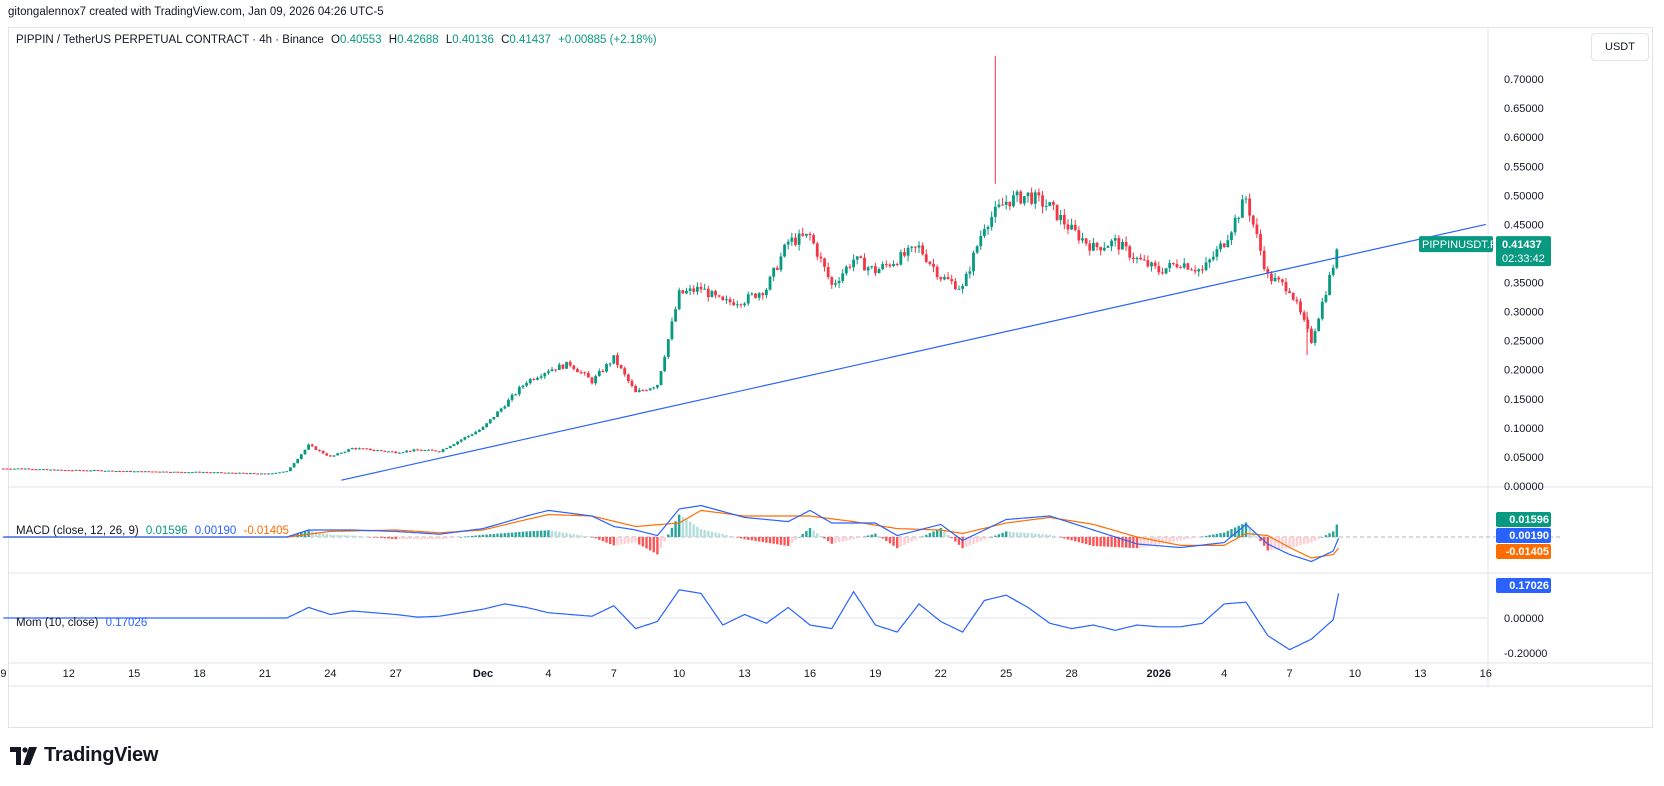 The width and height of the screenshot is (1664, 786). What do you see at coordinates (473, 40) in the screenshot?
I see `low-value: 0.40136` at bounding box center [473, 40].